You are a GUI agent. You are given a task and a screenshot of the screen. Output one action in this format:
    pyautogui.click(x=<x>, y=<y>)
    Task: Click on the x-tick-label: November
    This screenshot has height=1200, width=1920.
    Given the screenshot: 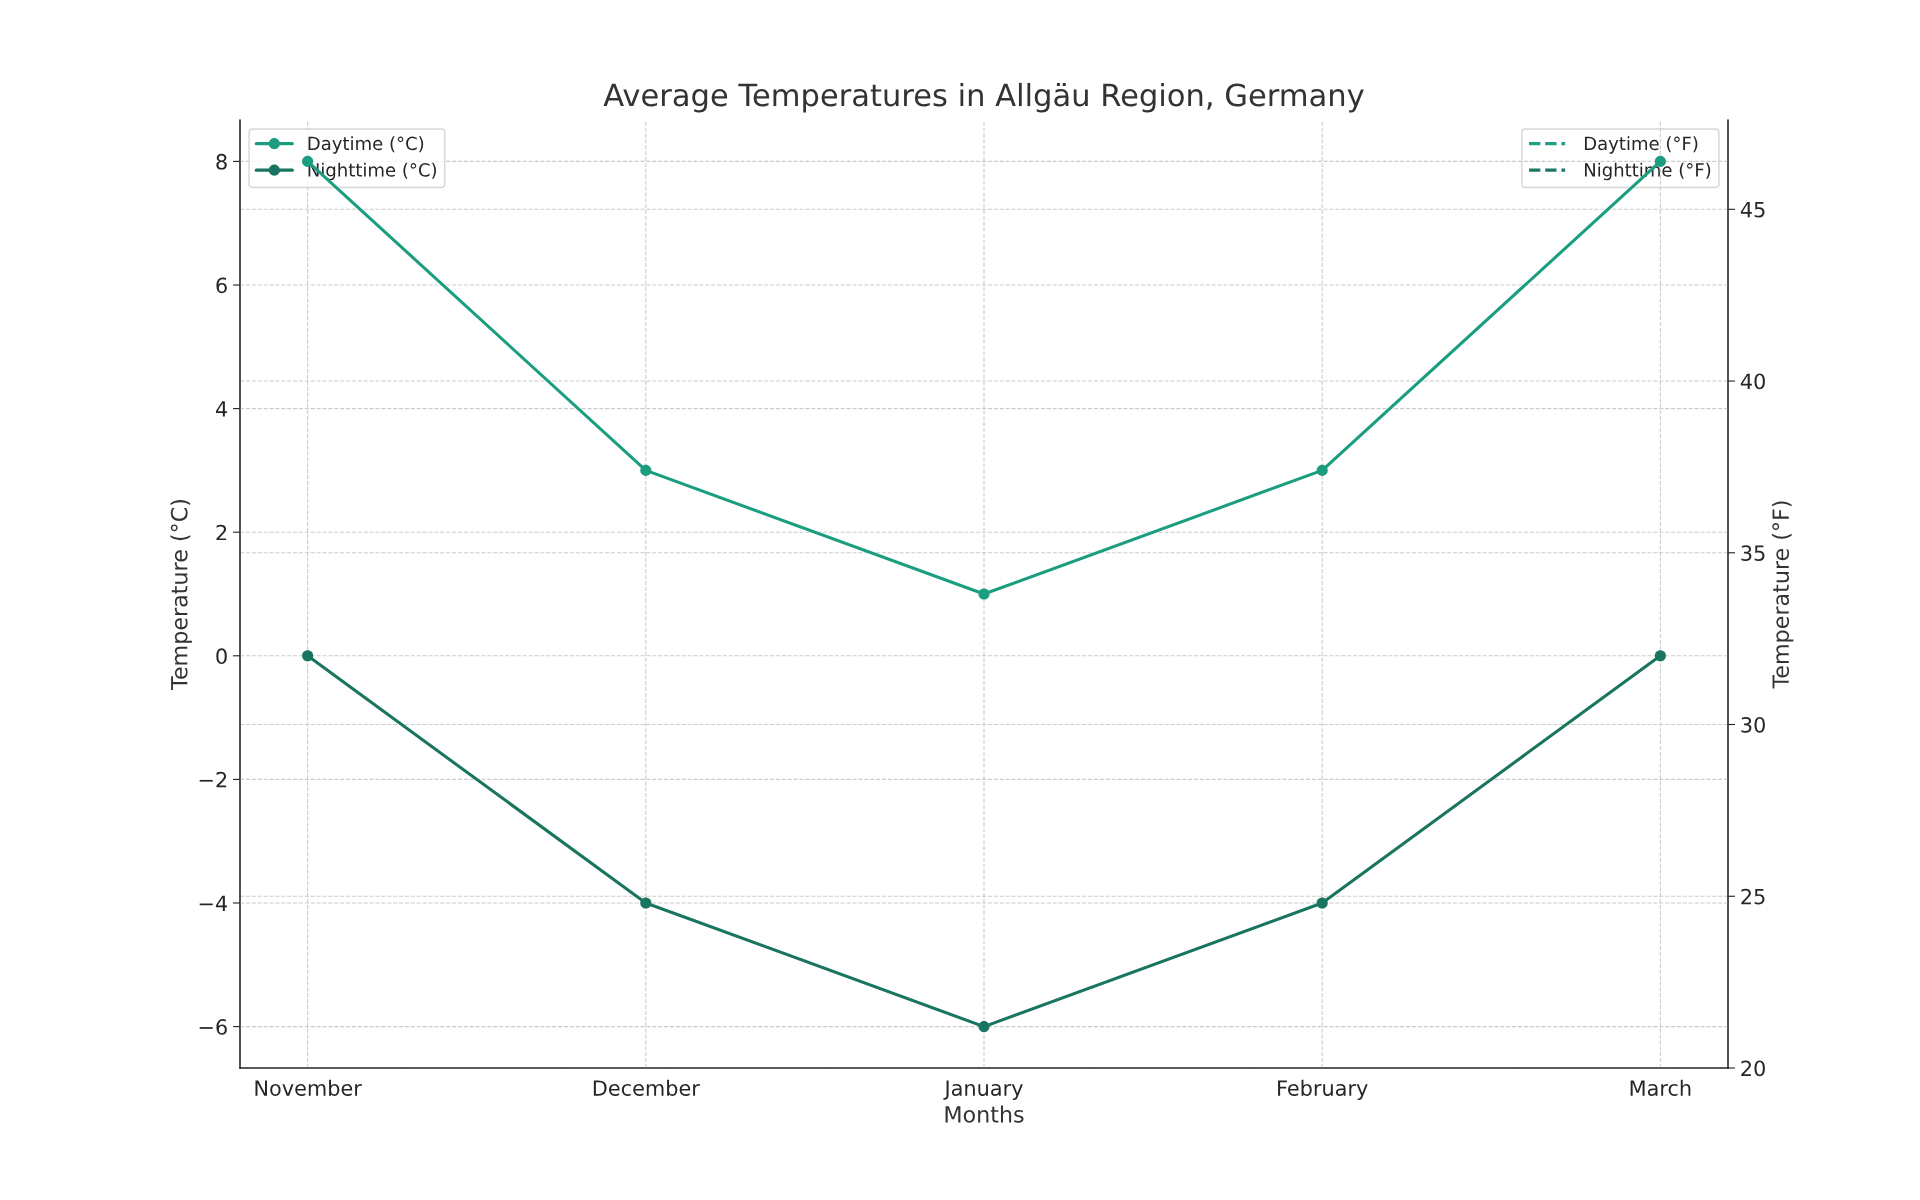 What is the action you would take?
    pyautogui.click(x=308, y=1087)
    